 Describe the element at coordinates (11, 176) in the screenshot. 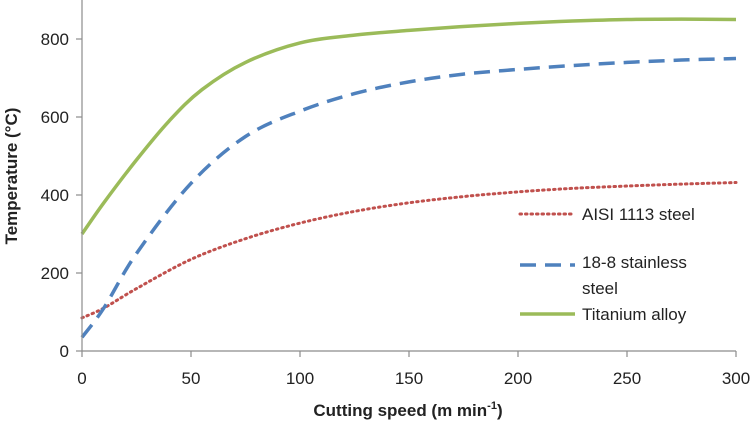

I see `y-axis-title: Temperature (°C)` at that location.